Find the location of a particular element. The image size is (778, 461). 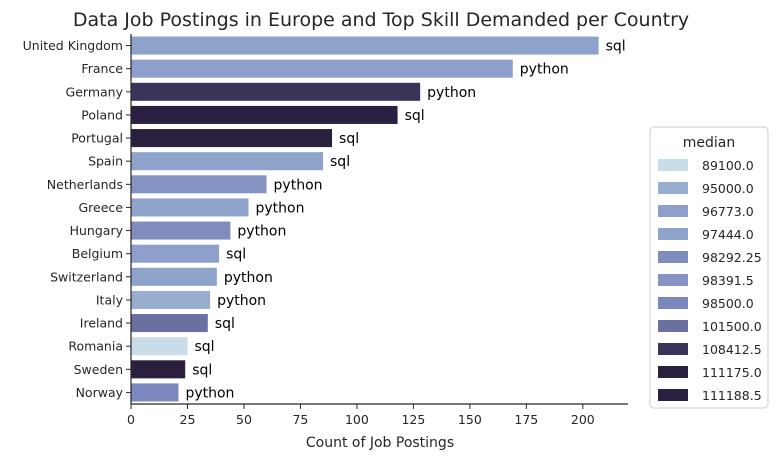

legend-entry-label: 101500.0 is located at coordinates (732, 326).